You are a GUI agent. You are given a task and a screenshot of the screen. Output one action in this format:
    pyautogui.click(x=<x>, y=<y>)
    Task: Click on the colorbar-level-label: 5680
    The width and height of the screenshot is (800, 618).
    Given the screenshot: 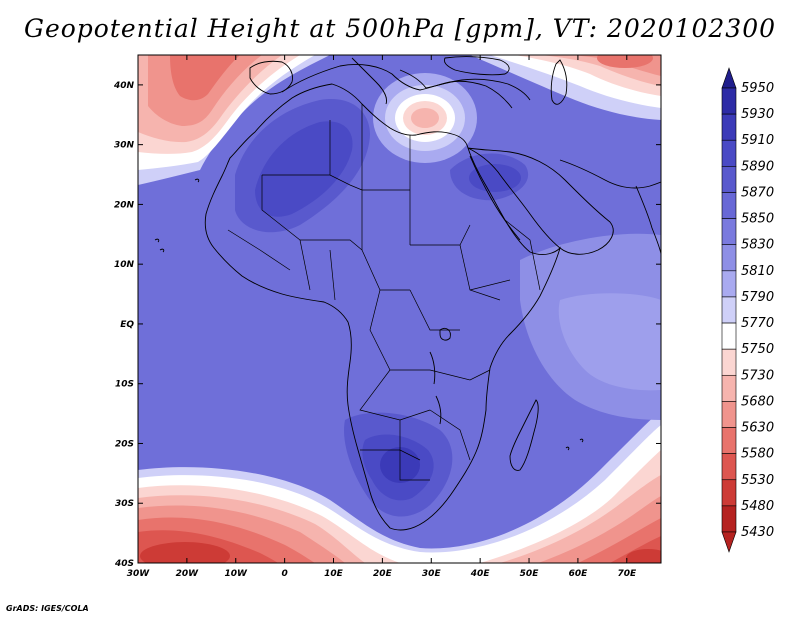 What is the action you would take?
    pyautogui.click(x=757, y=401)
    